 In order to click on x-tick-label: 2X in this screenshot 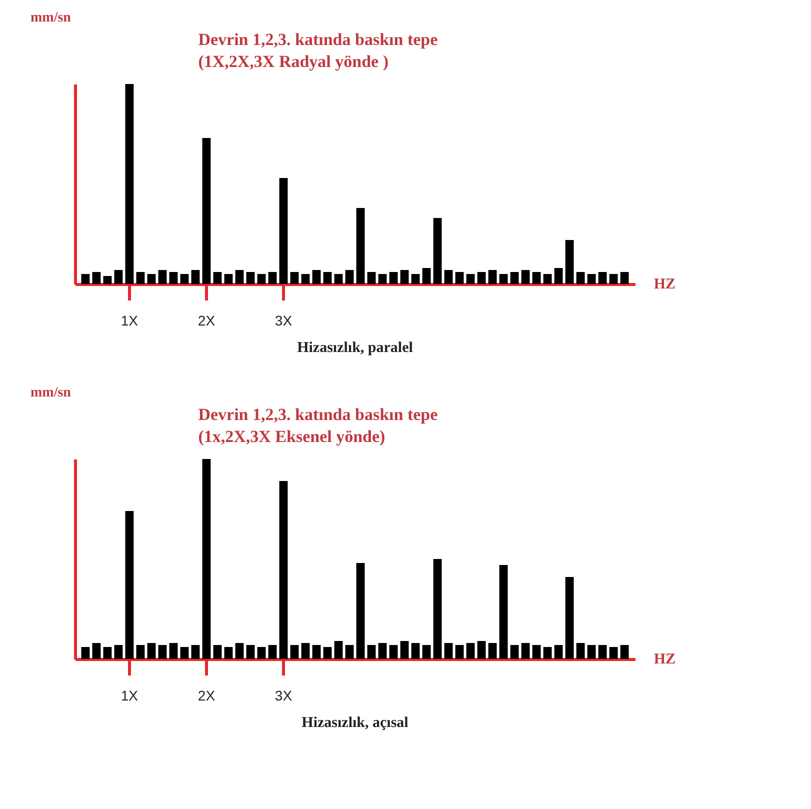, I will do `click(207, 696)`.